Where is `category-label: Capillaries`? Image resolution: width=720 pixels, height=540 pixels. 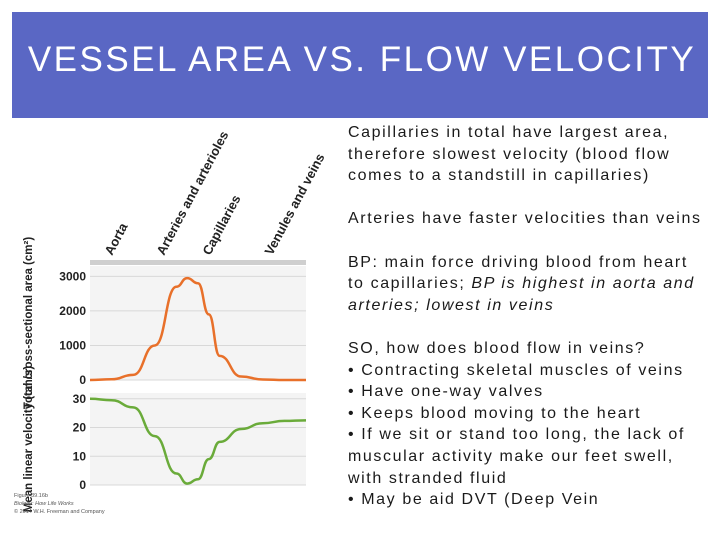 category-label: Capillaries is located at coordinates (221, 224).